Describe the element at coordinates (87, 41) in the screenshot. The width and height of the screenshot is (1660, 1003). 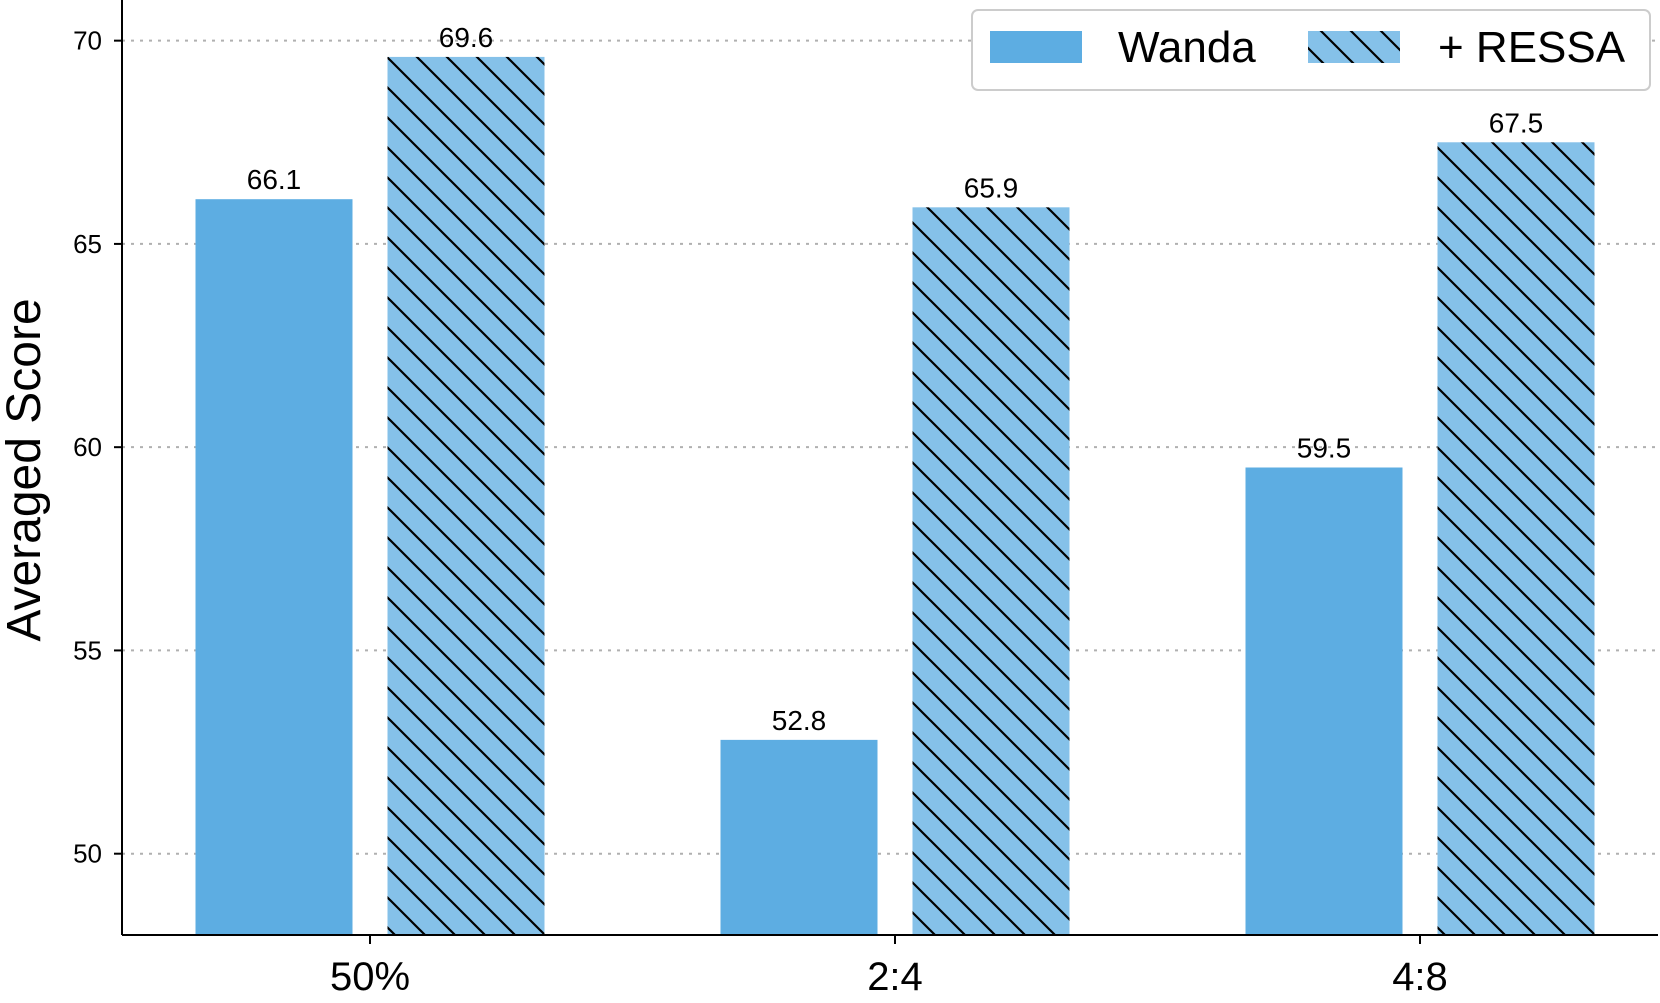
I see `y-tick-label: 70` at that location.